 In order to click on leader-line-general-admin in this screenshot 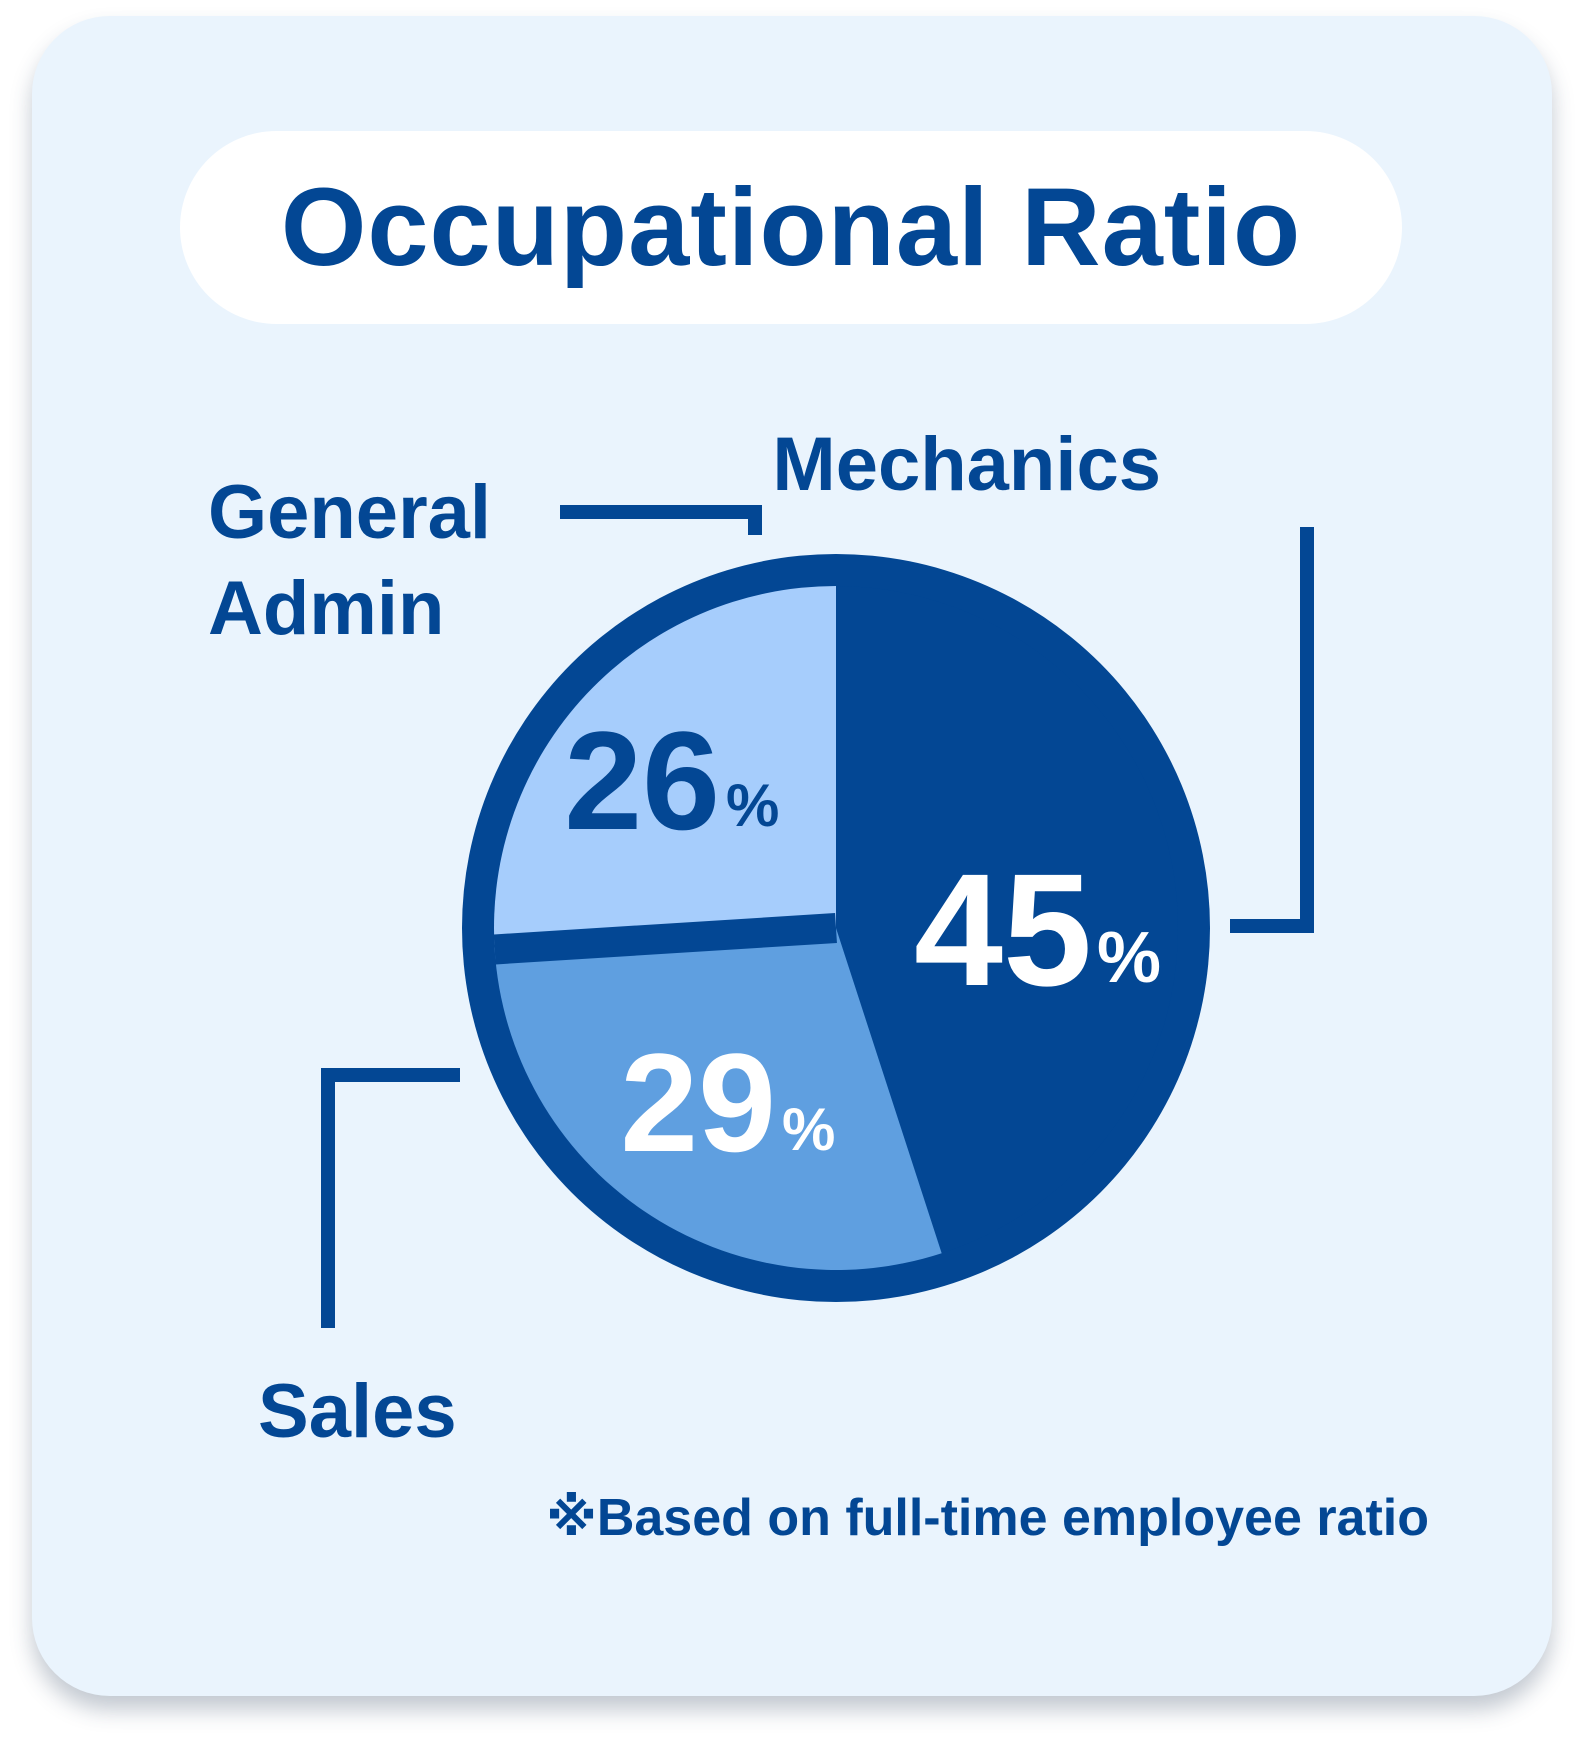, I will do `click(661, 520)`.